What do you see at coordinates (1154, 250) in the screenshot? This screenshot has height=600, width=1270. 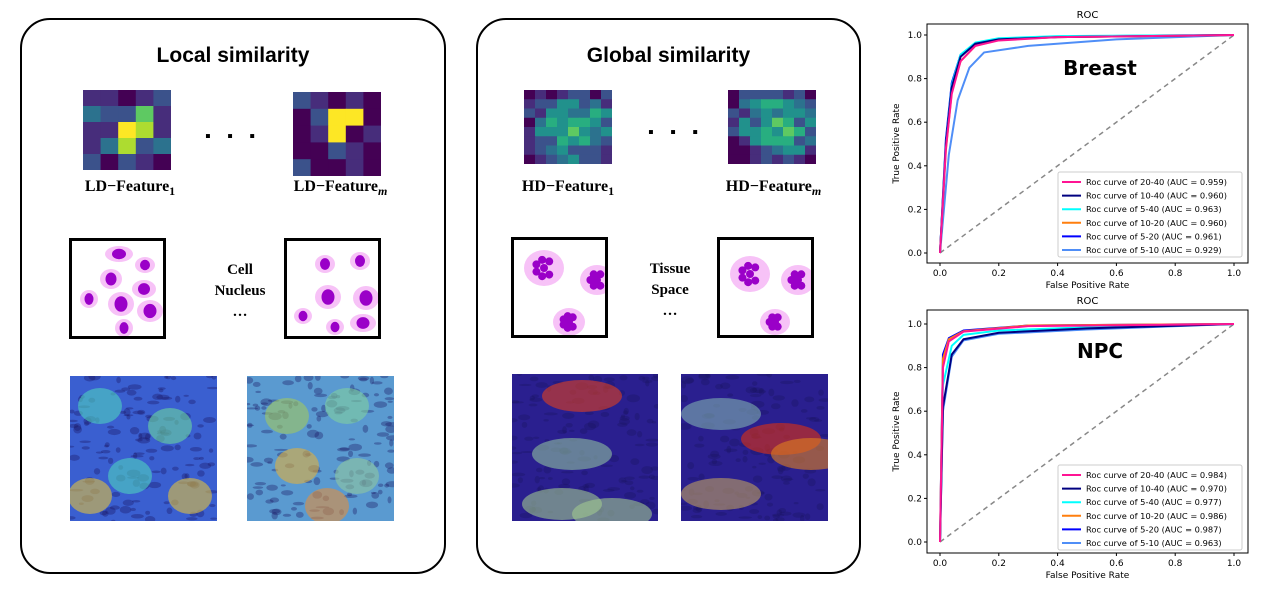 I see `legend-entry: Roc curve of 5-10 (AUC = 0.929)` at bounding box center [1154, 250].